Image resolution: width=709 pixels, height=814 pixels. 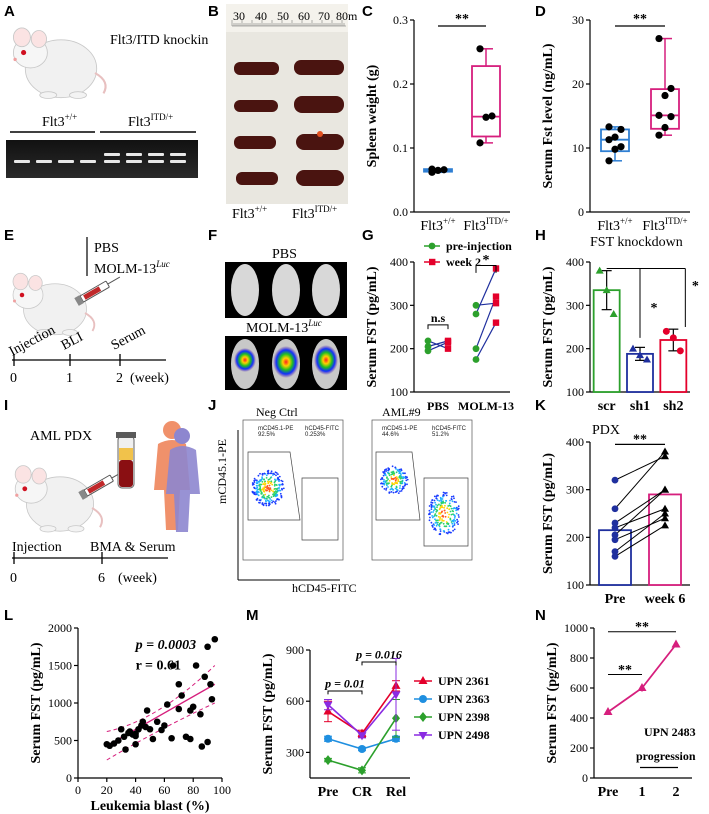 I want to click on y-tick-label: 300, so click(x=575, y=490).